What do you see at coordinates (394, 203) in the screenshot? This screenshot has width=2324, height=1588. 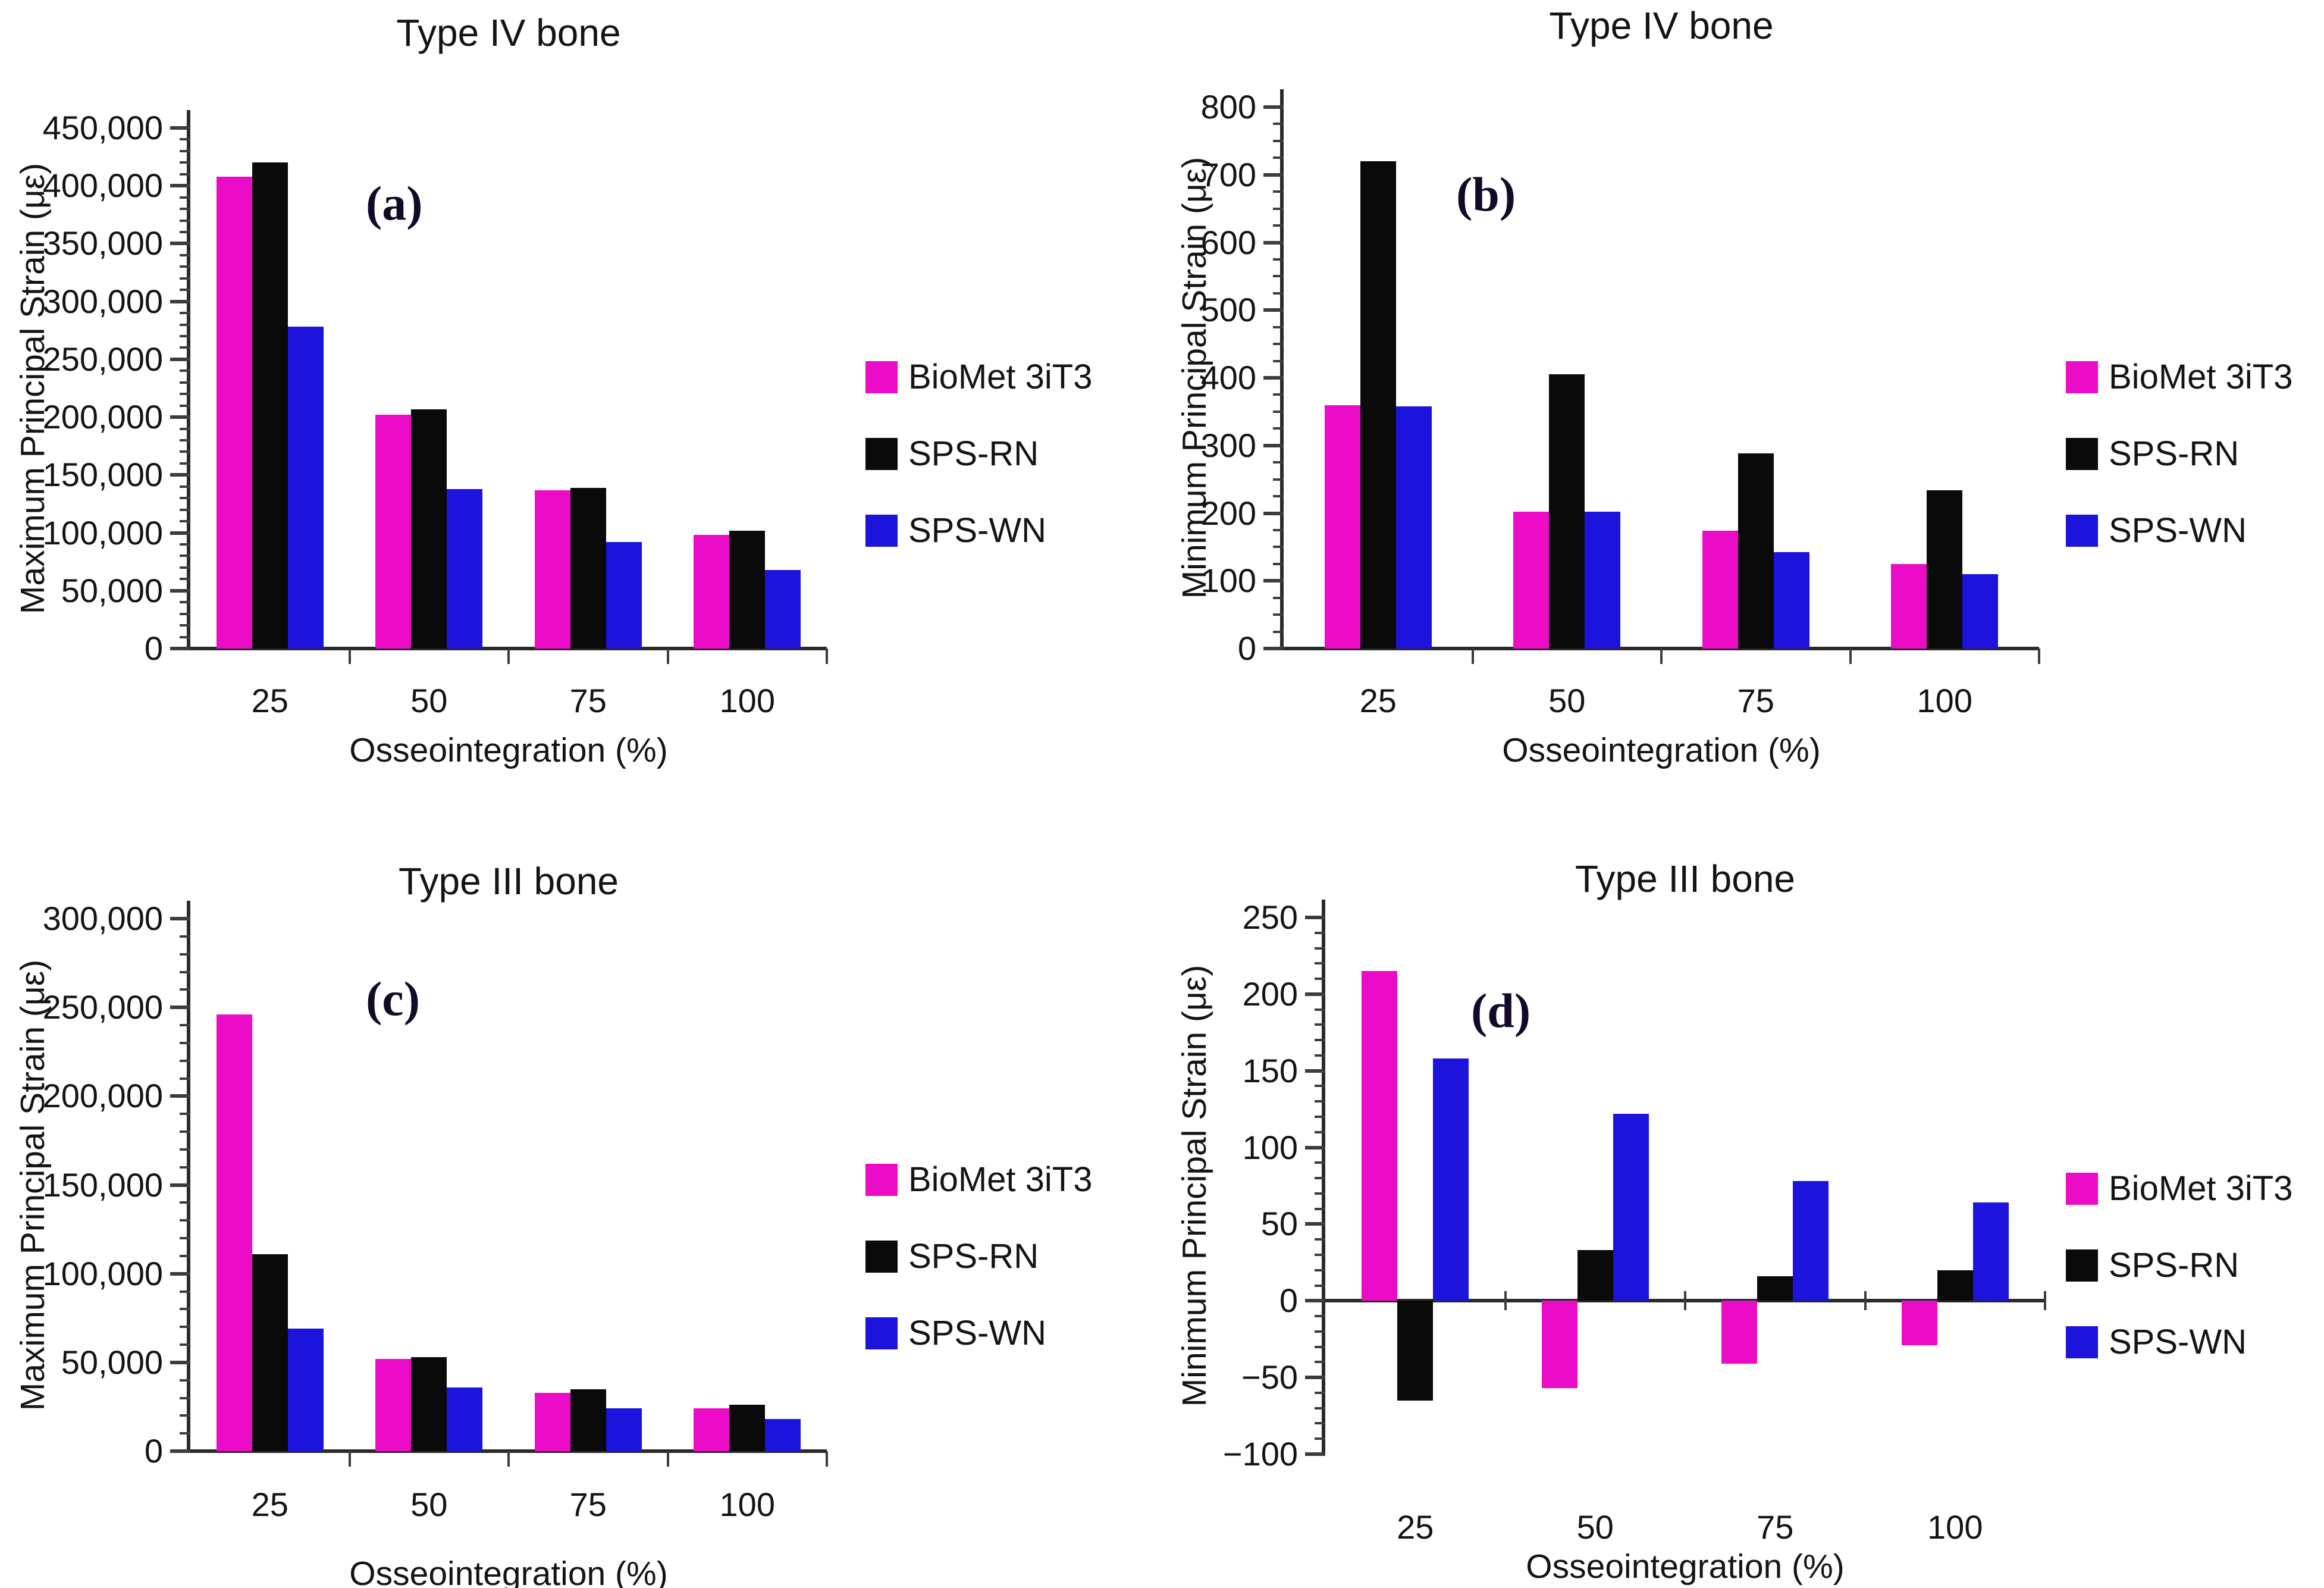 I see `panel-letter: (a)` at bounding box center [394, 203].